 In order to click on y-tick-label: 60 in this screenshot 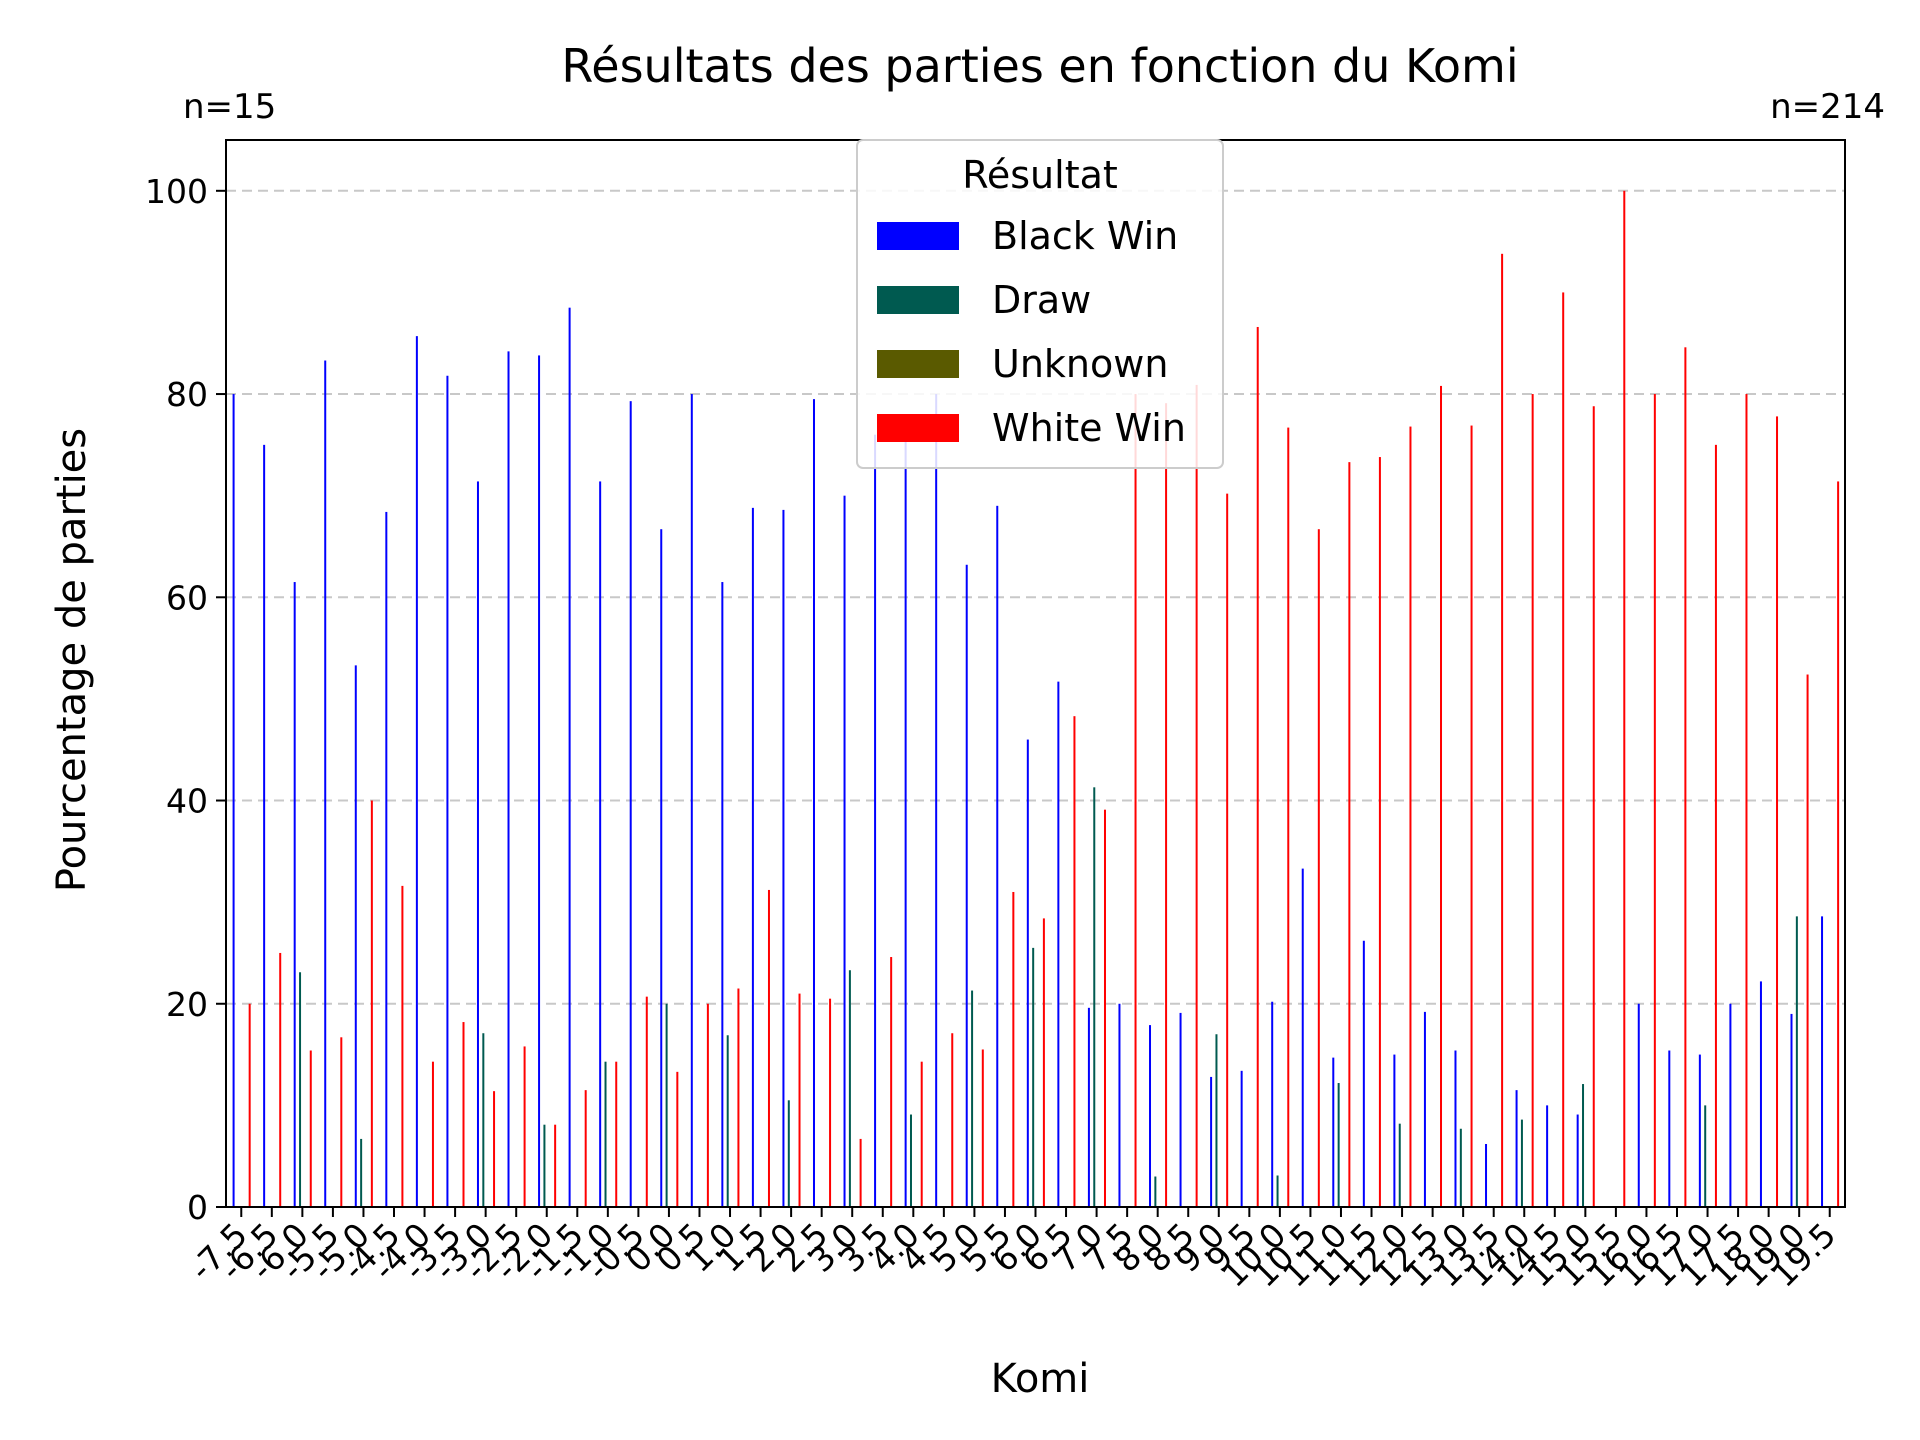, I will do `click(187, 597)`.